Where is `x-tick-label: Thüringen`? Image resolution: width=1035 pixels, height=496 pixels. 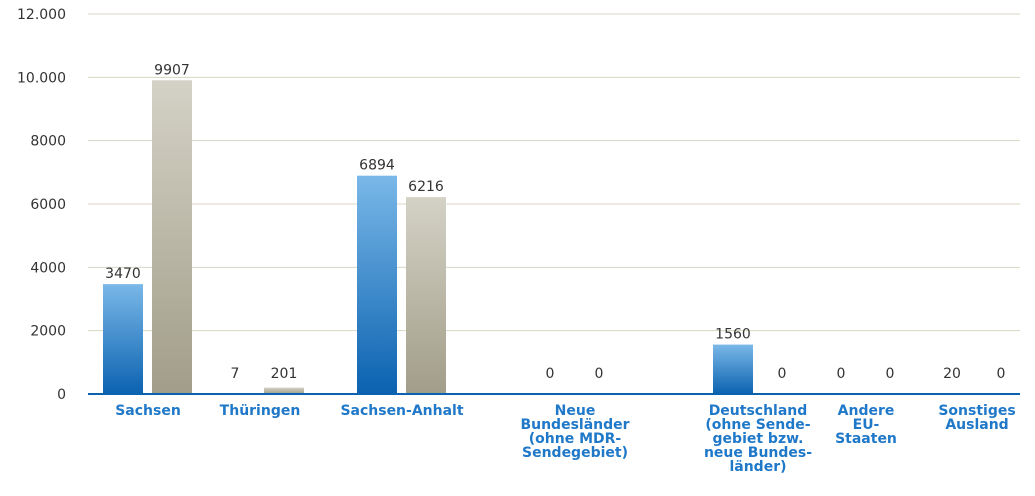 x-tick-label: Thüringen is located at coordinates (260, 411).